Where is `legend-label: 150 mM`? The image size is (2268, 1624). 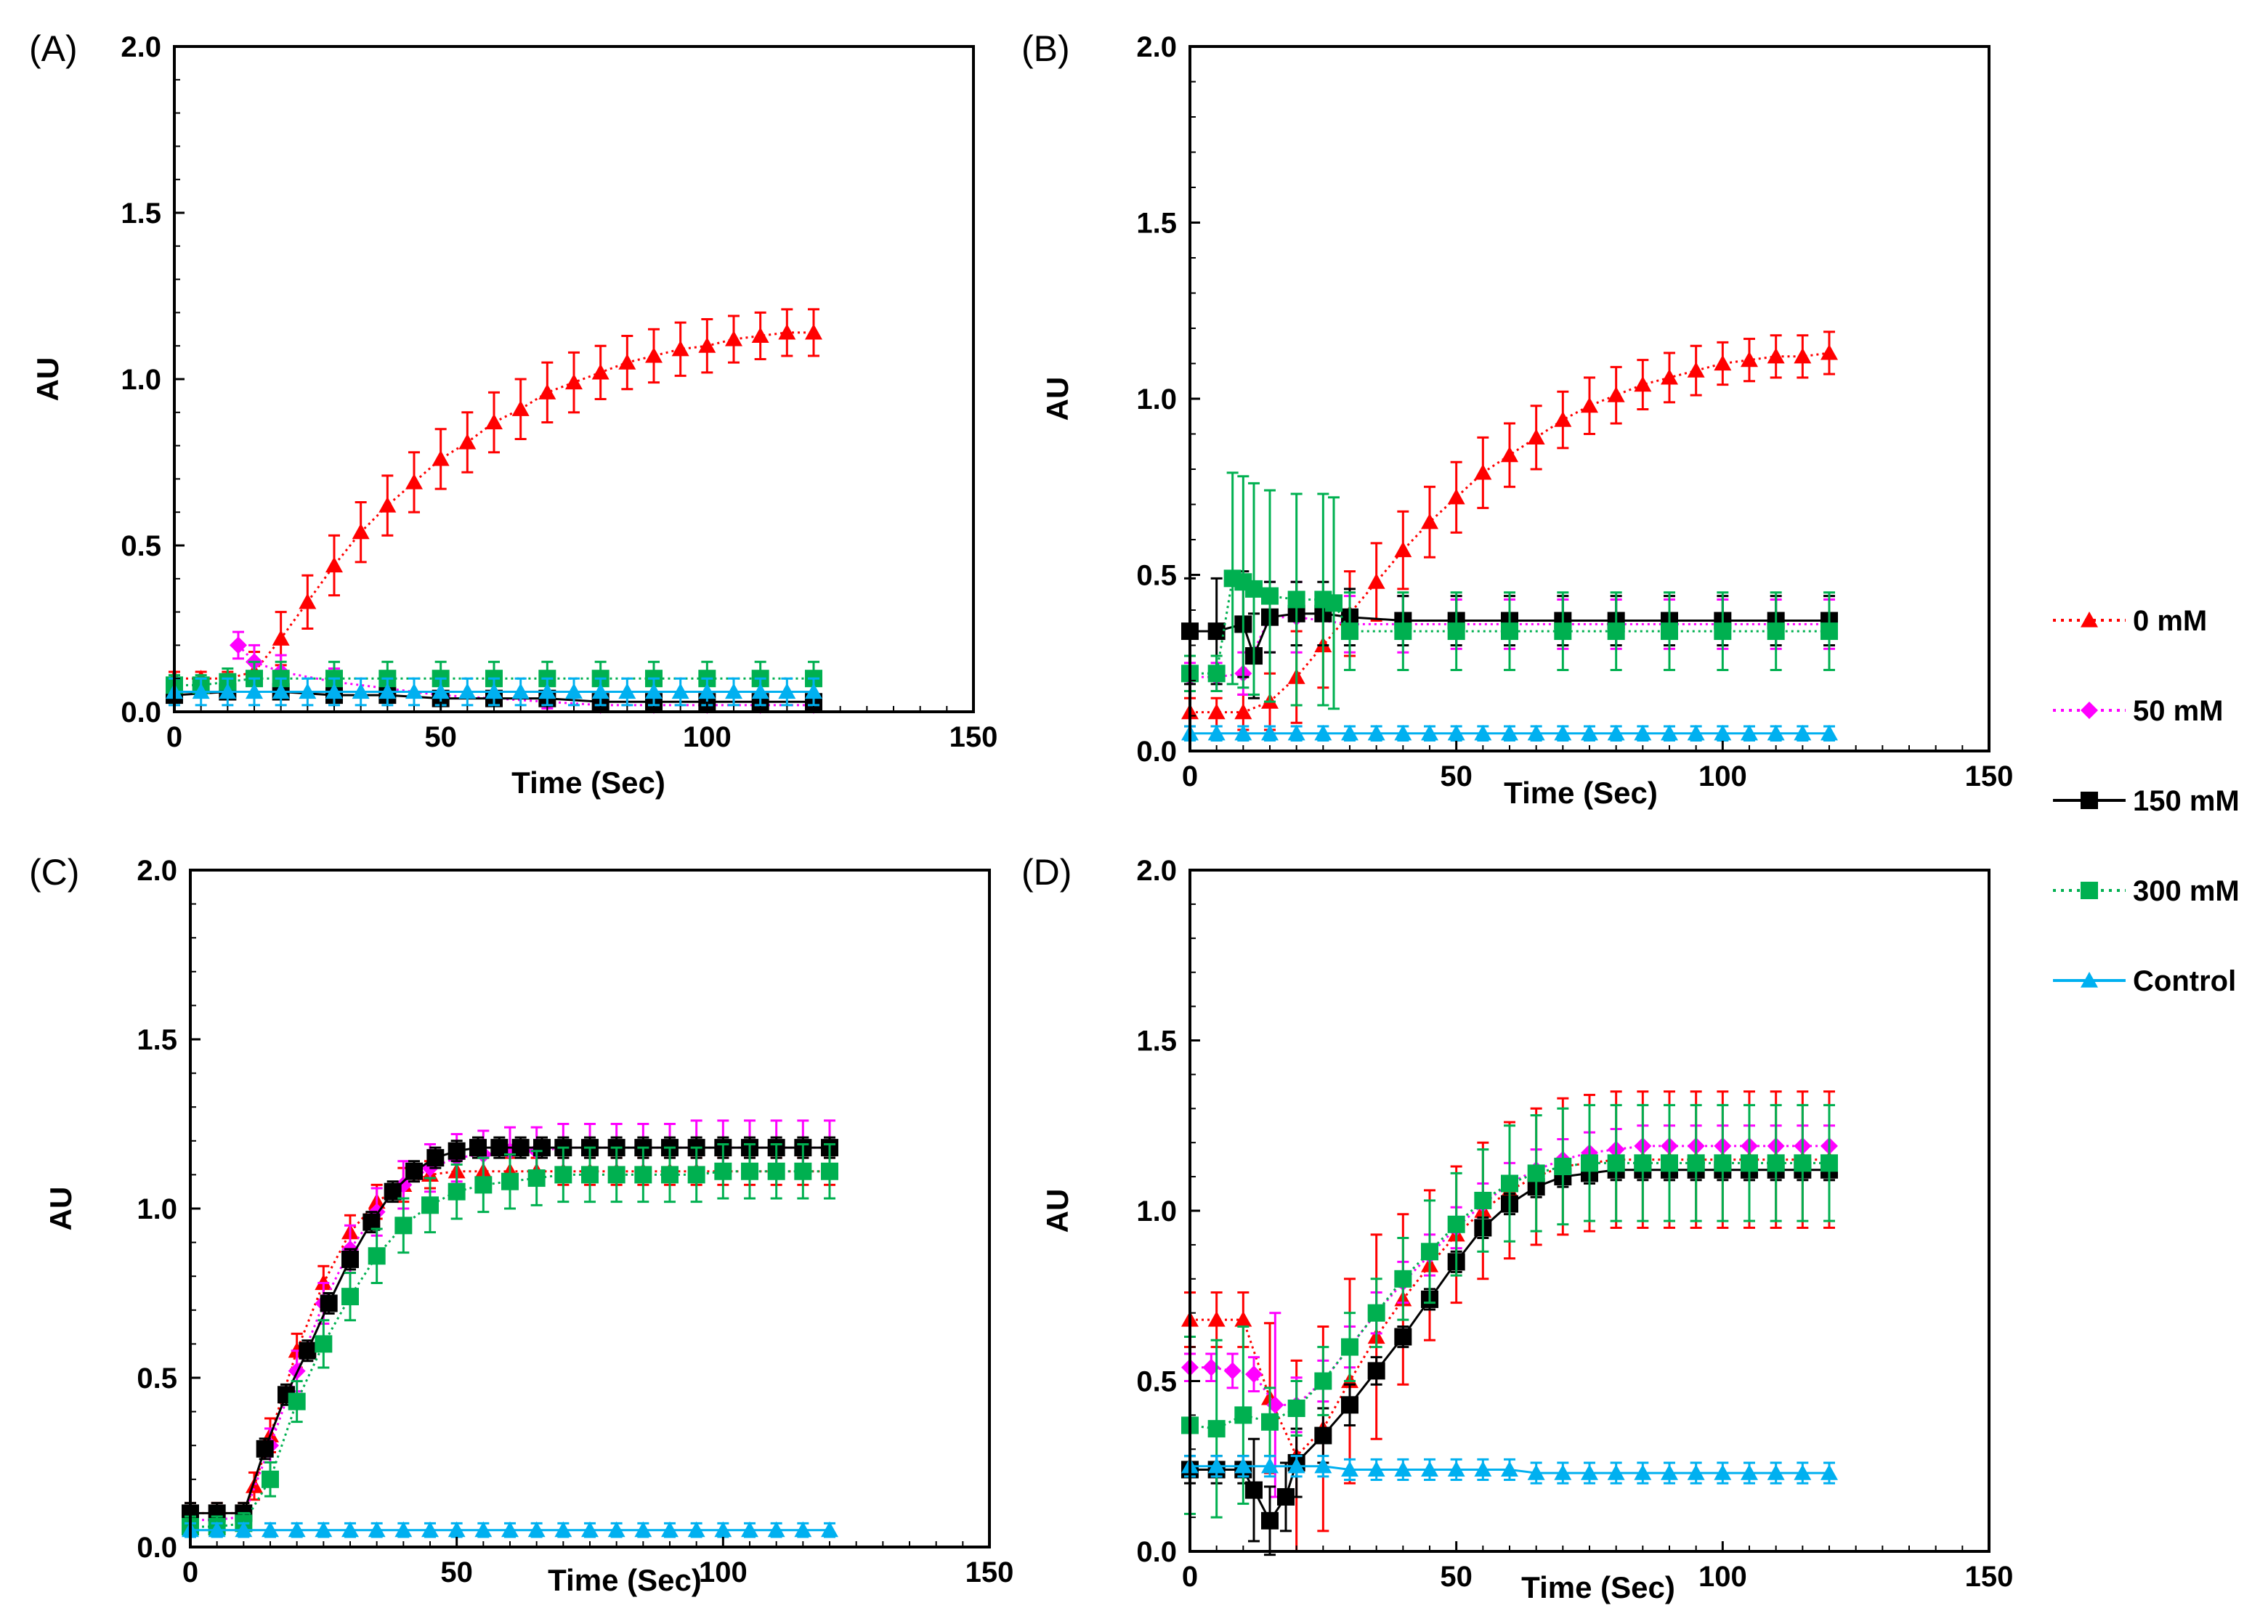 legend-label: 150 mM is located at coordinates (2186, 801).